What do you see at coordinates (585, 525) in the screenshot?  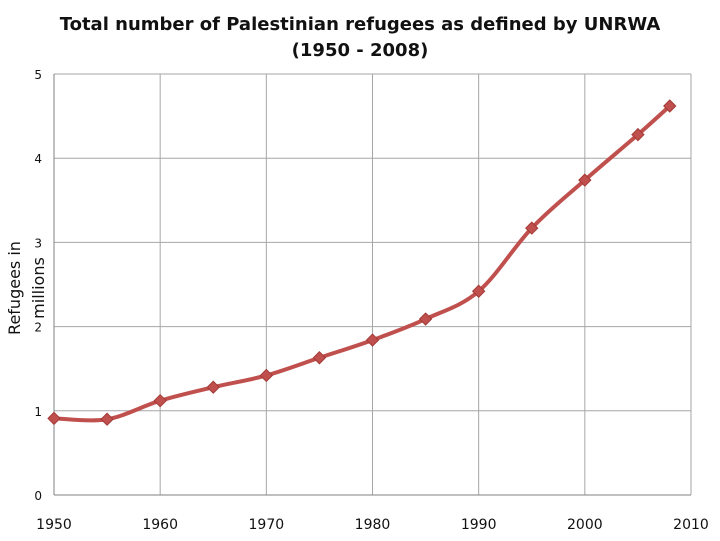 I see `x-tick-label: 2000` at bounding box center [585, 525].